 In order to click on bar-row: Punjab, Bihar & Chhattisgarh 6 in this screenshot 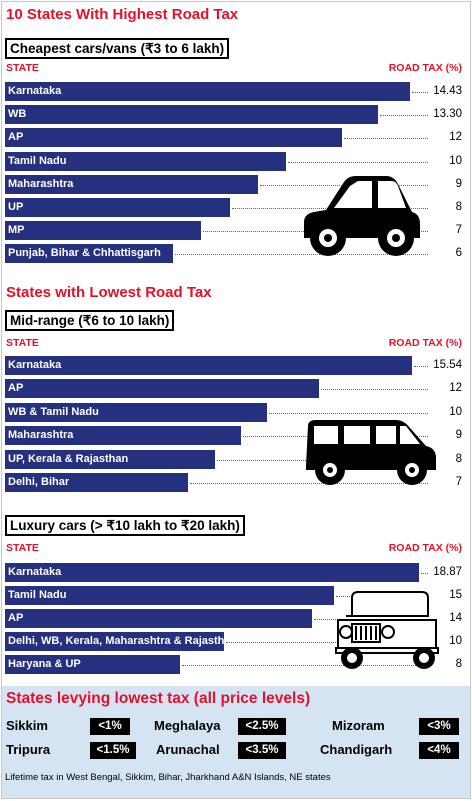, I will do `click(236, 253)`.